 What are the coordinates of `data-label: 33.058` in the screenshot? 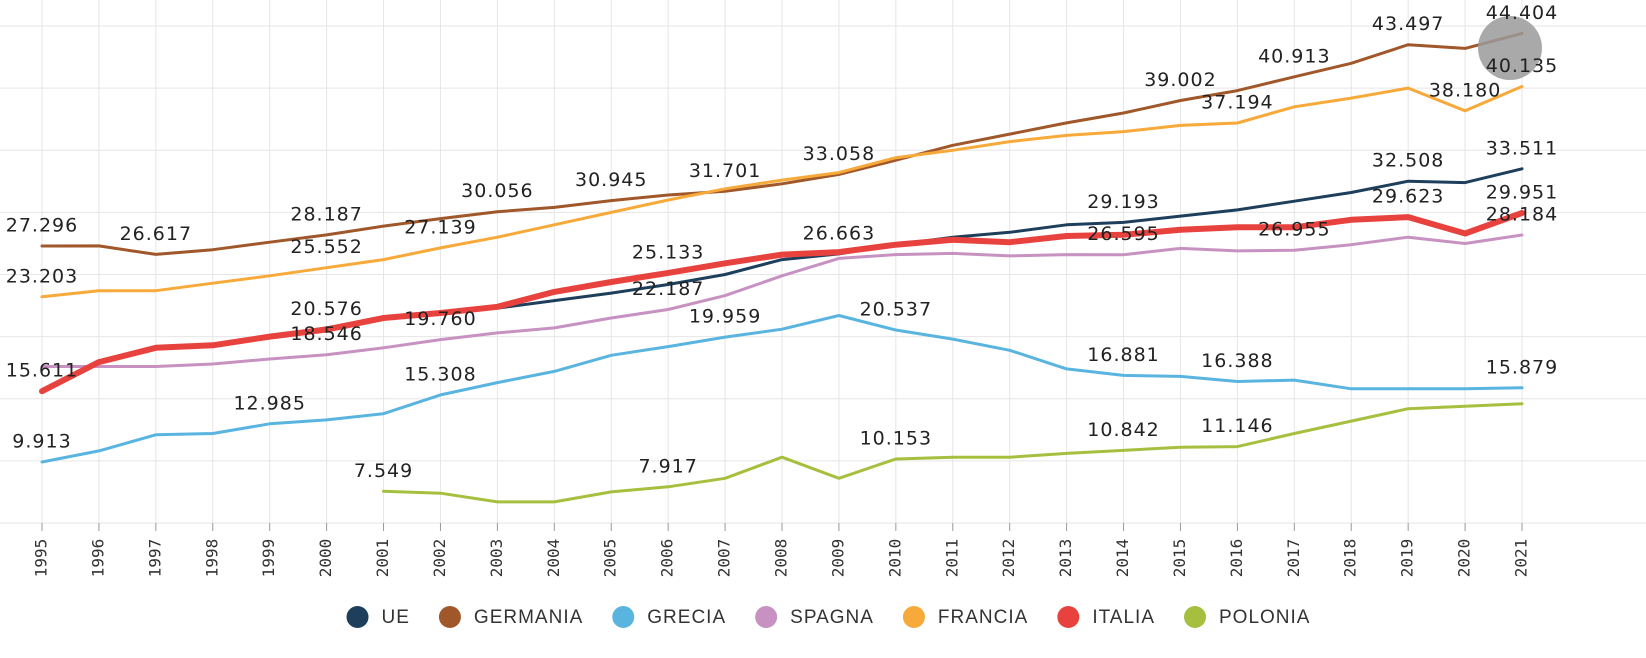 It's located at (839, 154).